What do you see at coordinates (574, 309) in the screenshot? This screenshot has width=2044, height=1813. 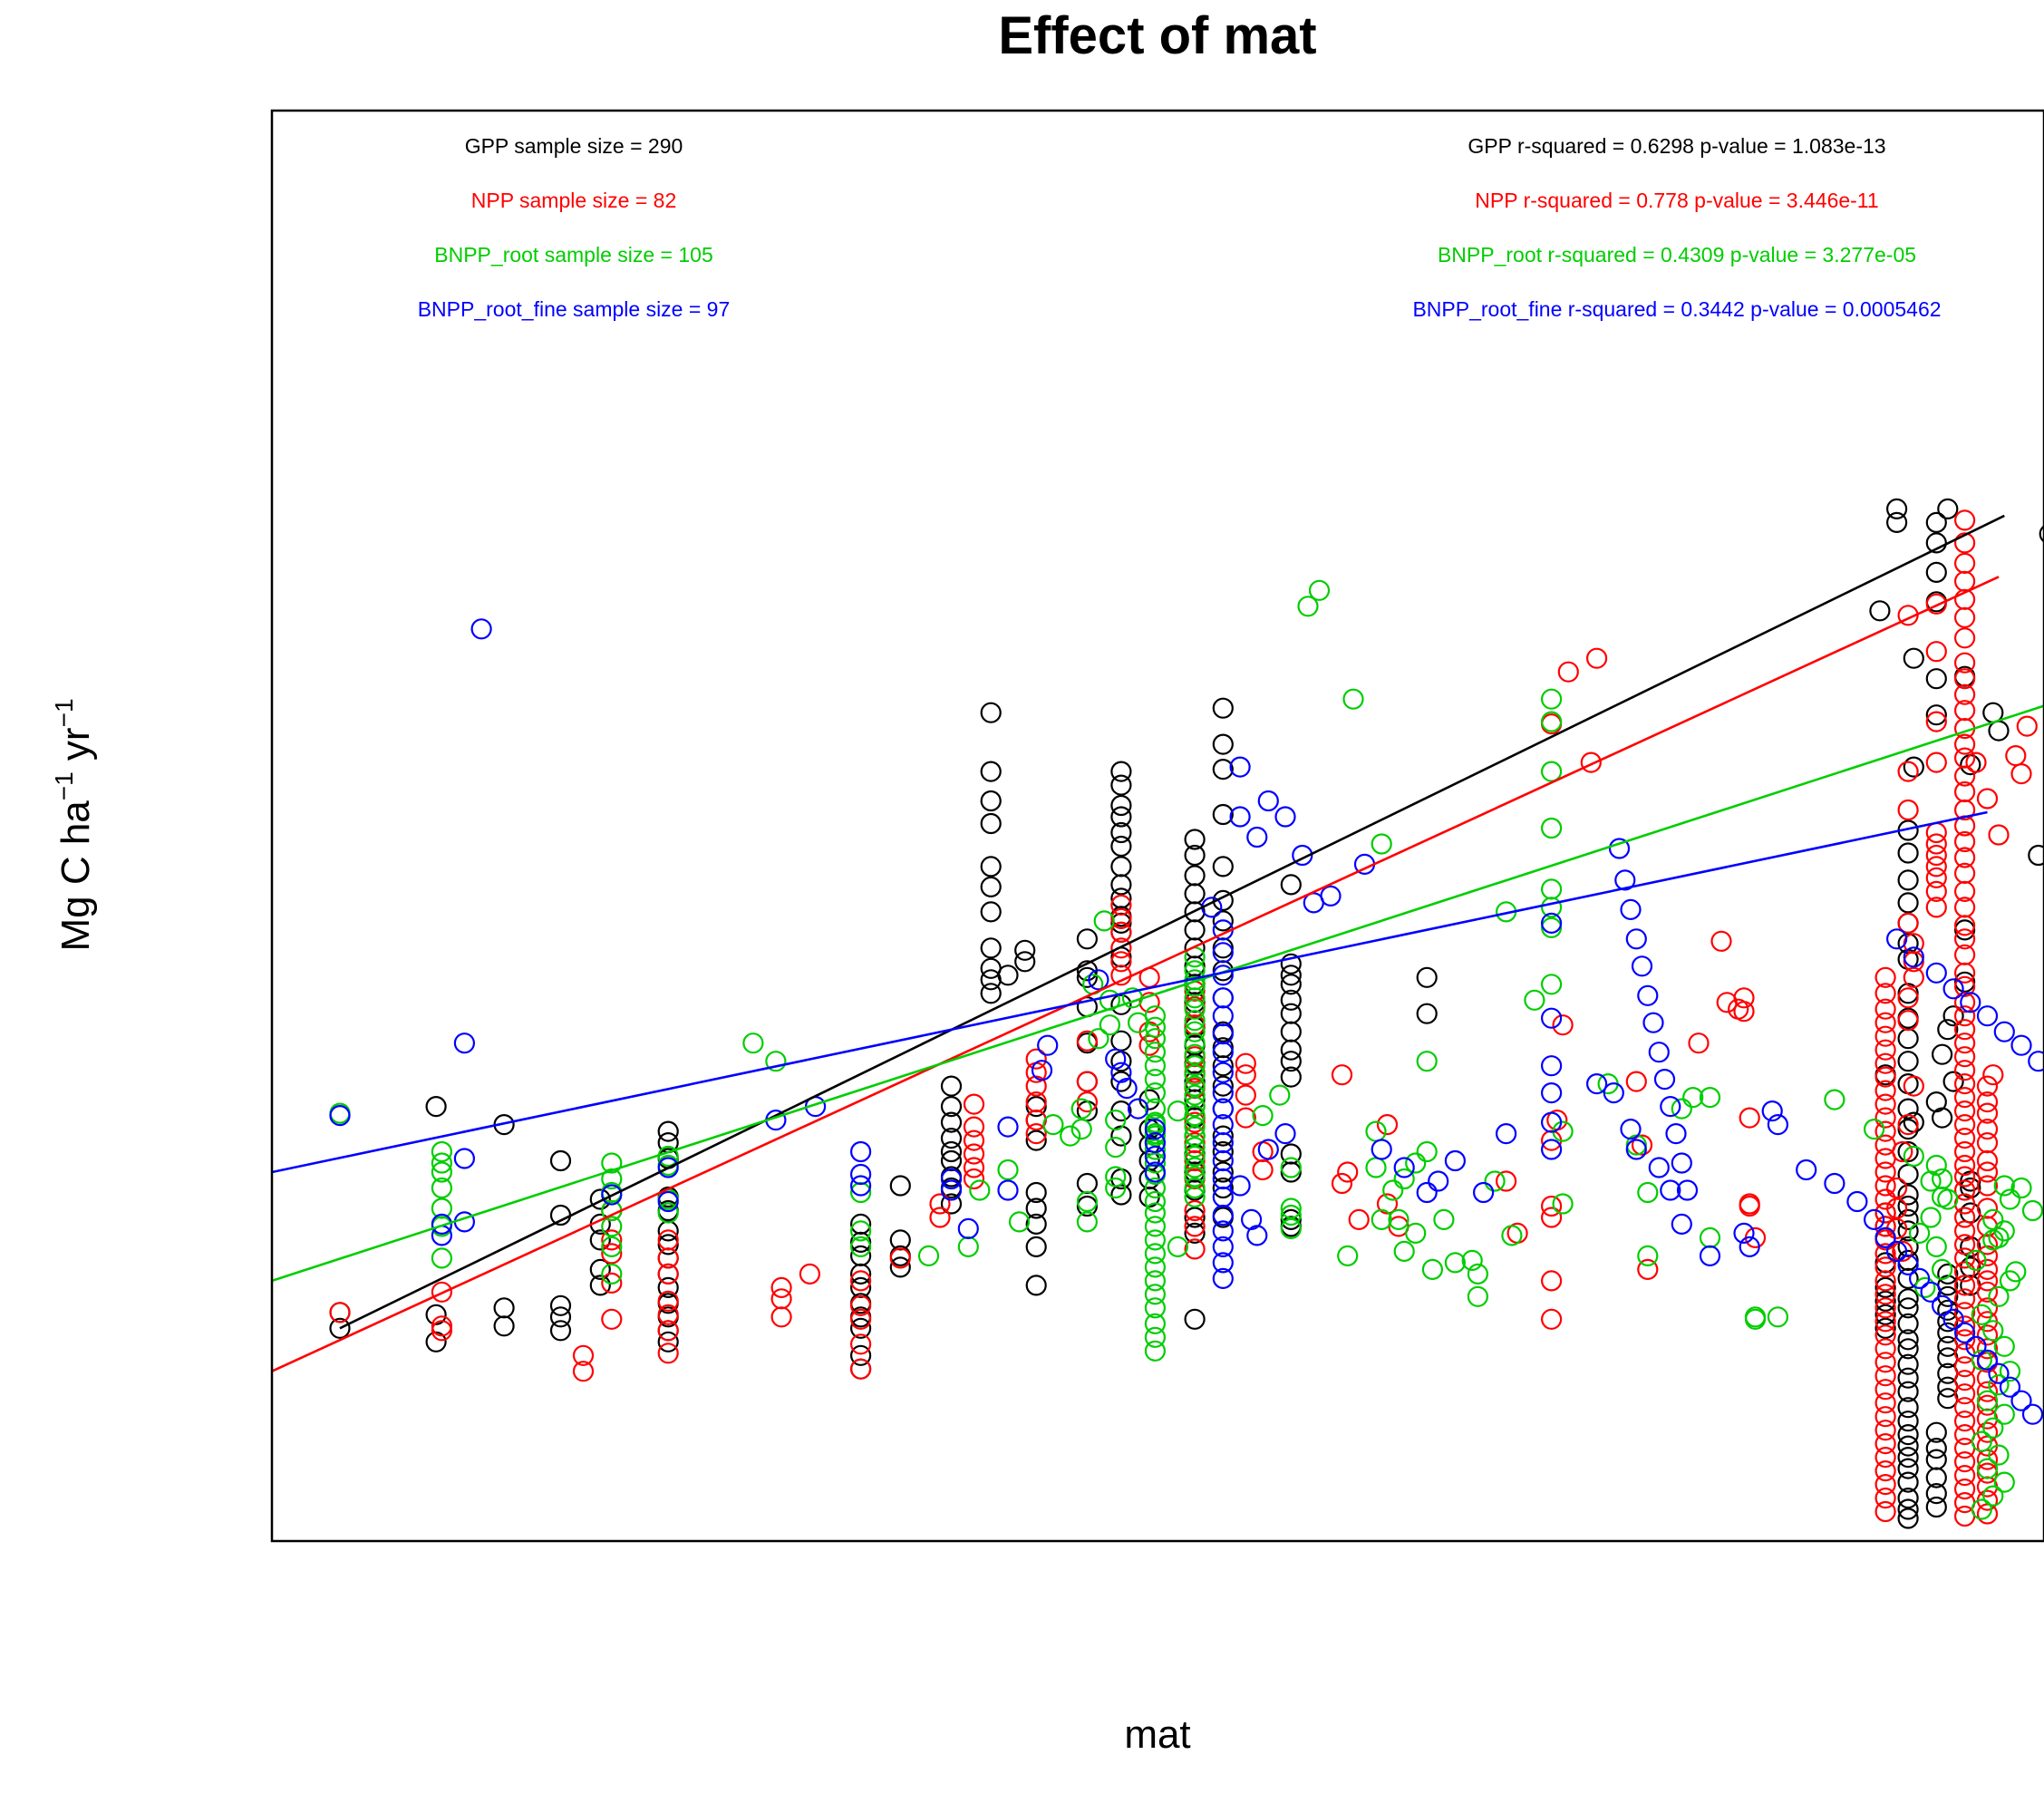 I see `bnpp-root-fine-sample-size-label: BNPP_root_fine sample size = 97` at bounding box center [574, 309].